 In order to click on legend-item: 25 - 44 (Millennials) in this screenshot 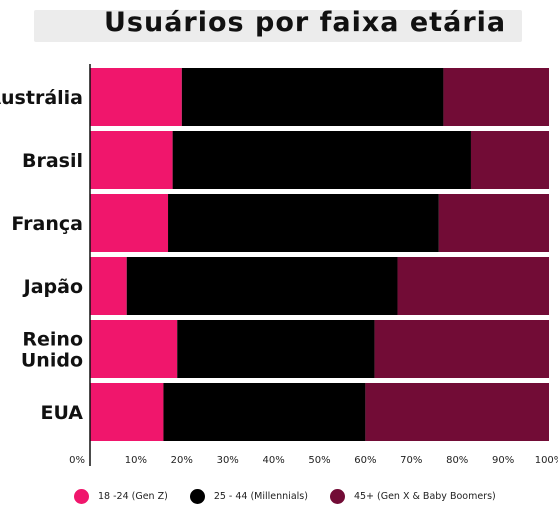, I will do `click(248, 496)`.